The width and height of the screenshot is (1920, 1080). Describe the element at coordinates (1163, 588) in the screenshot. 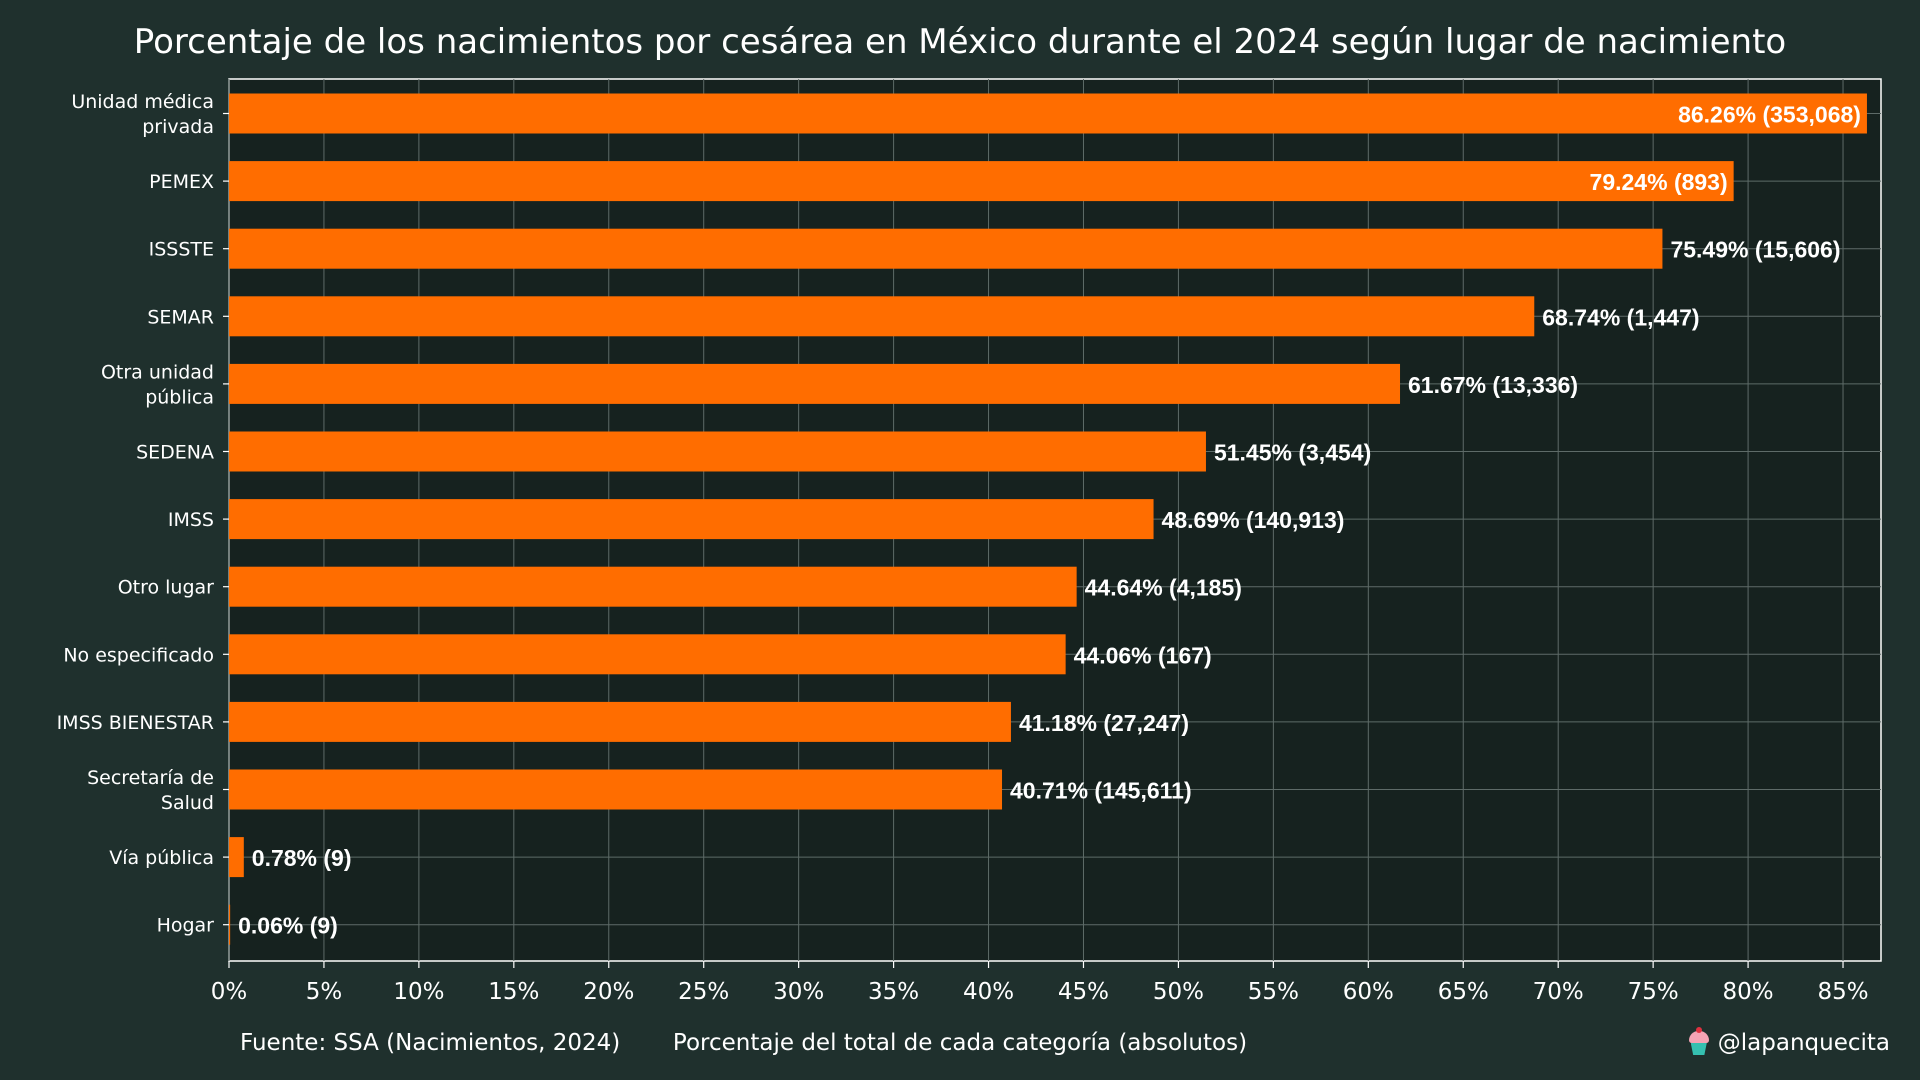

I see `data-label: 44.64% (4,185)` at that location.